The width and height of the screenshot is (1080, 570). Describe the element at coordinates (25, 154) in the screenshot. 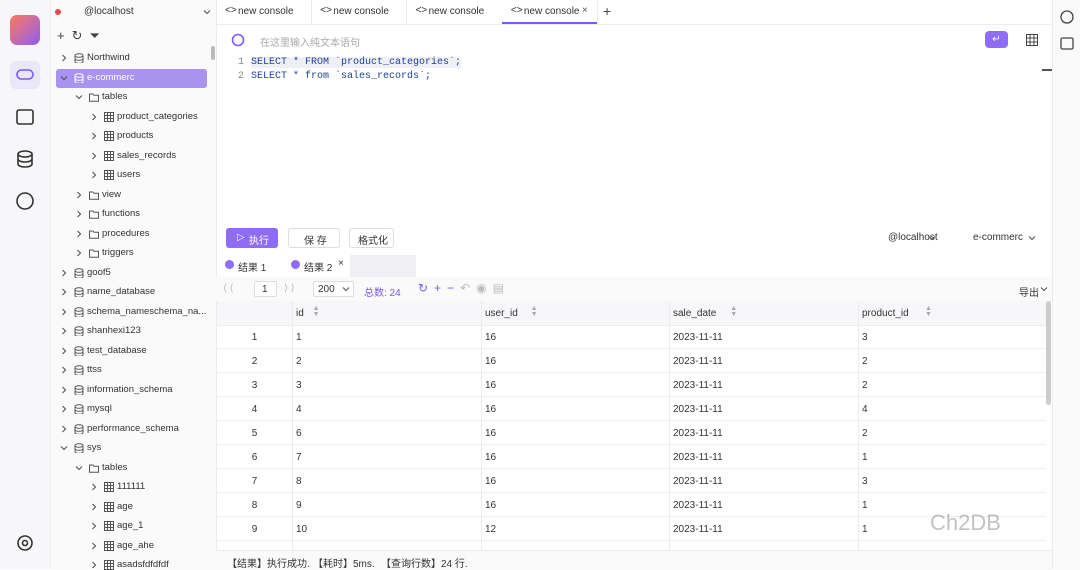

I see `nav-db` at that location.